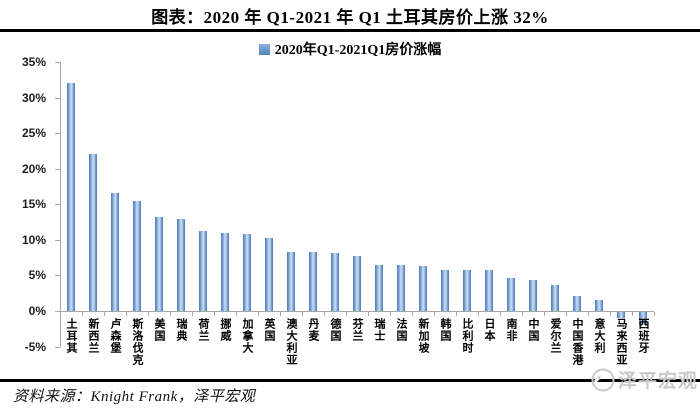 This screenshot has width=700, height=414. Describe the element at coordinates (555, 336) in the screenshot. I see `x-category-label: 爱尔兰` at that location.